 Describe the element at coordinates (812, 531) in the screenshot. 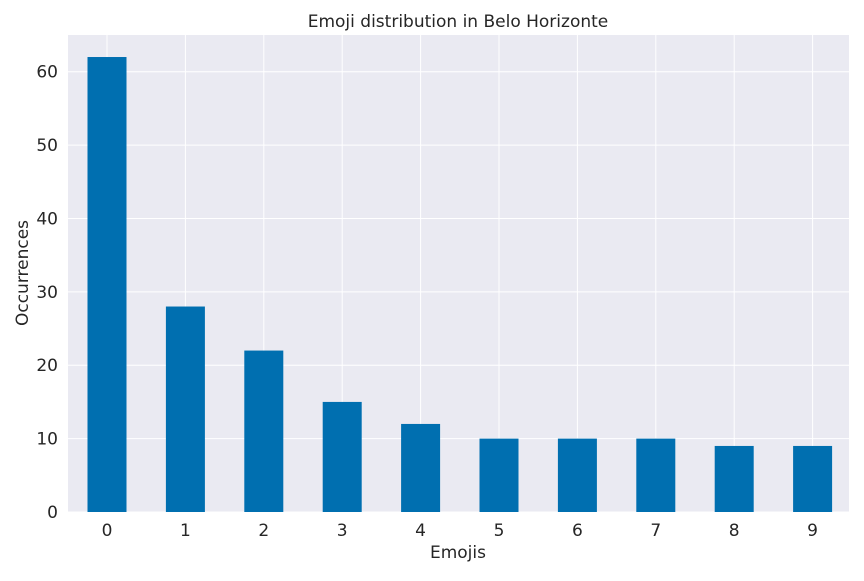

I see `x-tick-label: 9` at that location.